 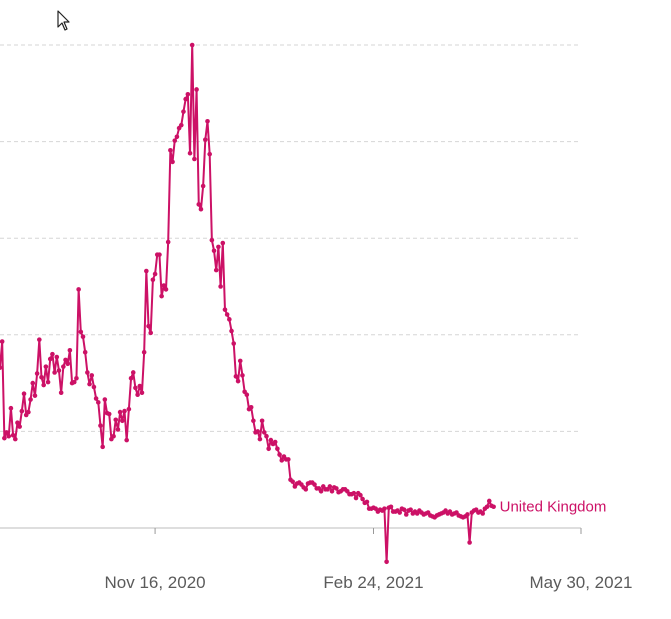 What do you see at coordinates (155, 582) in the screenshot?
I see `x-tick-label: Nov 16, 2020` at bounding box center [155, 582].